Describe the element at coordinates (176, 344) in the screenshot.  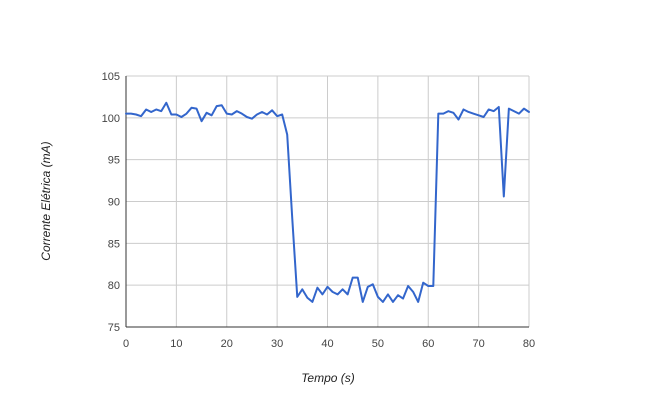
I see `x-tick-label: 10` at that location.